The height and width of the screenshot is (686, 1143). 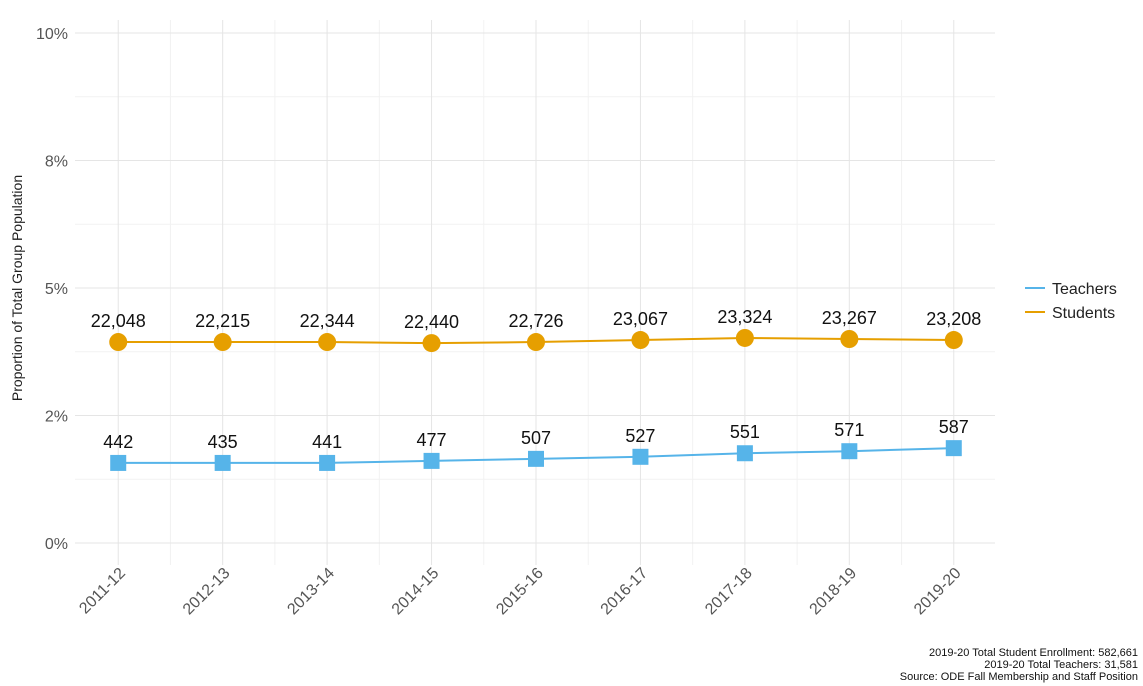 I want to click on y-tick-label: 0%, so click(x=56, y=544).